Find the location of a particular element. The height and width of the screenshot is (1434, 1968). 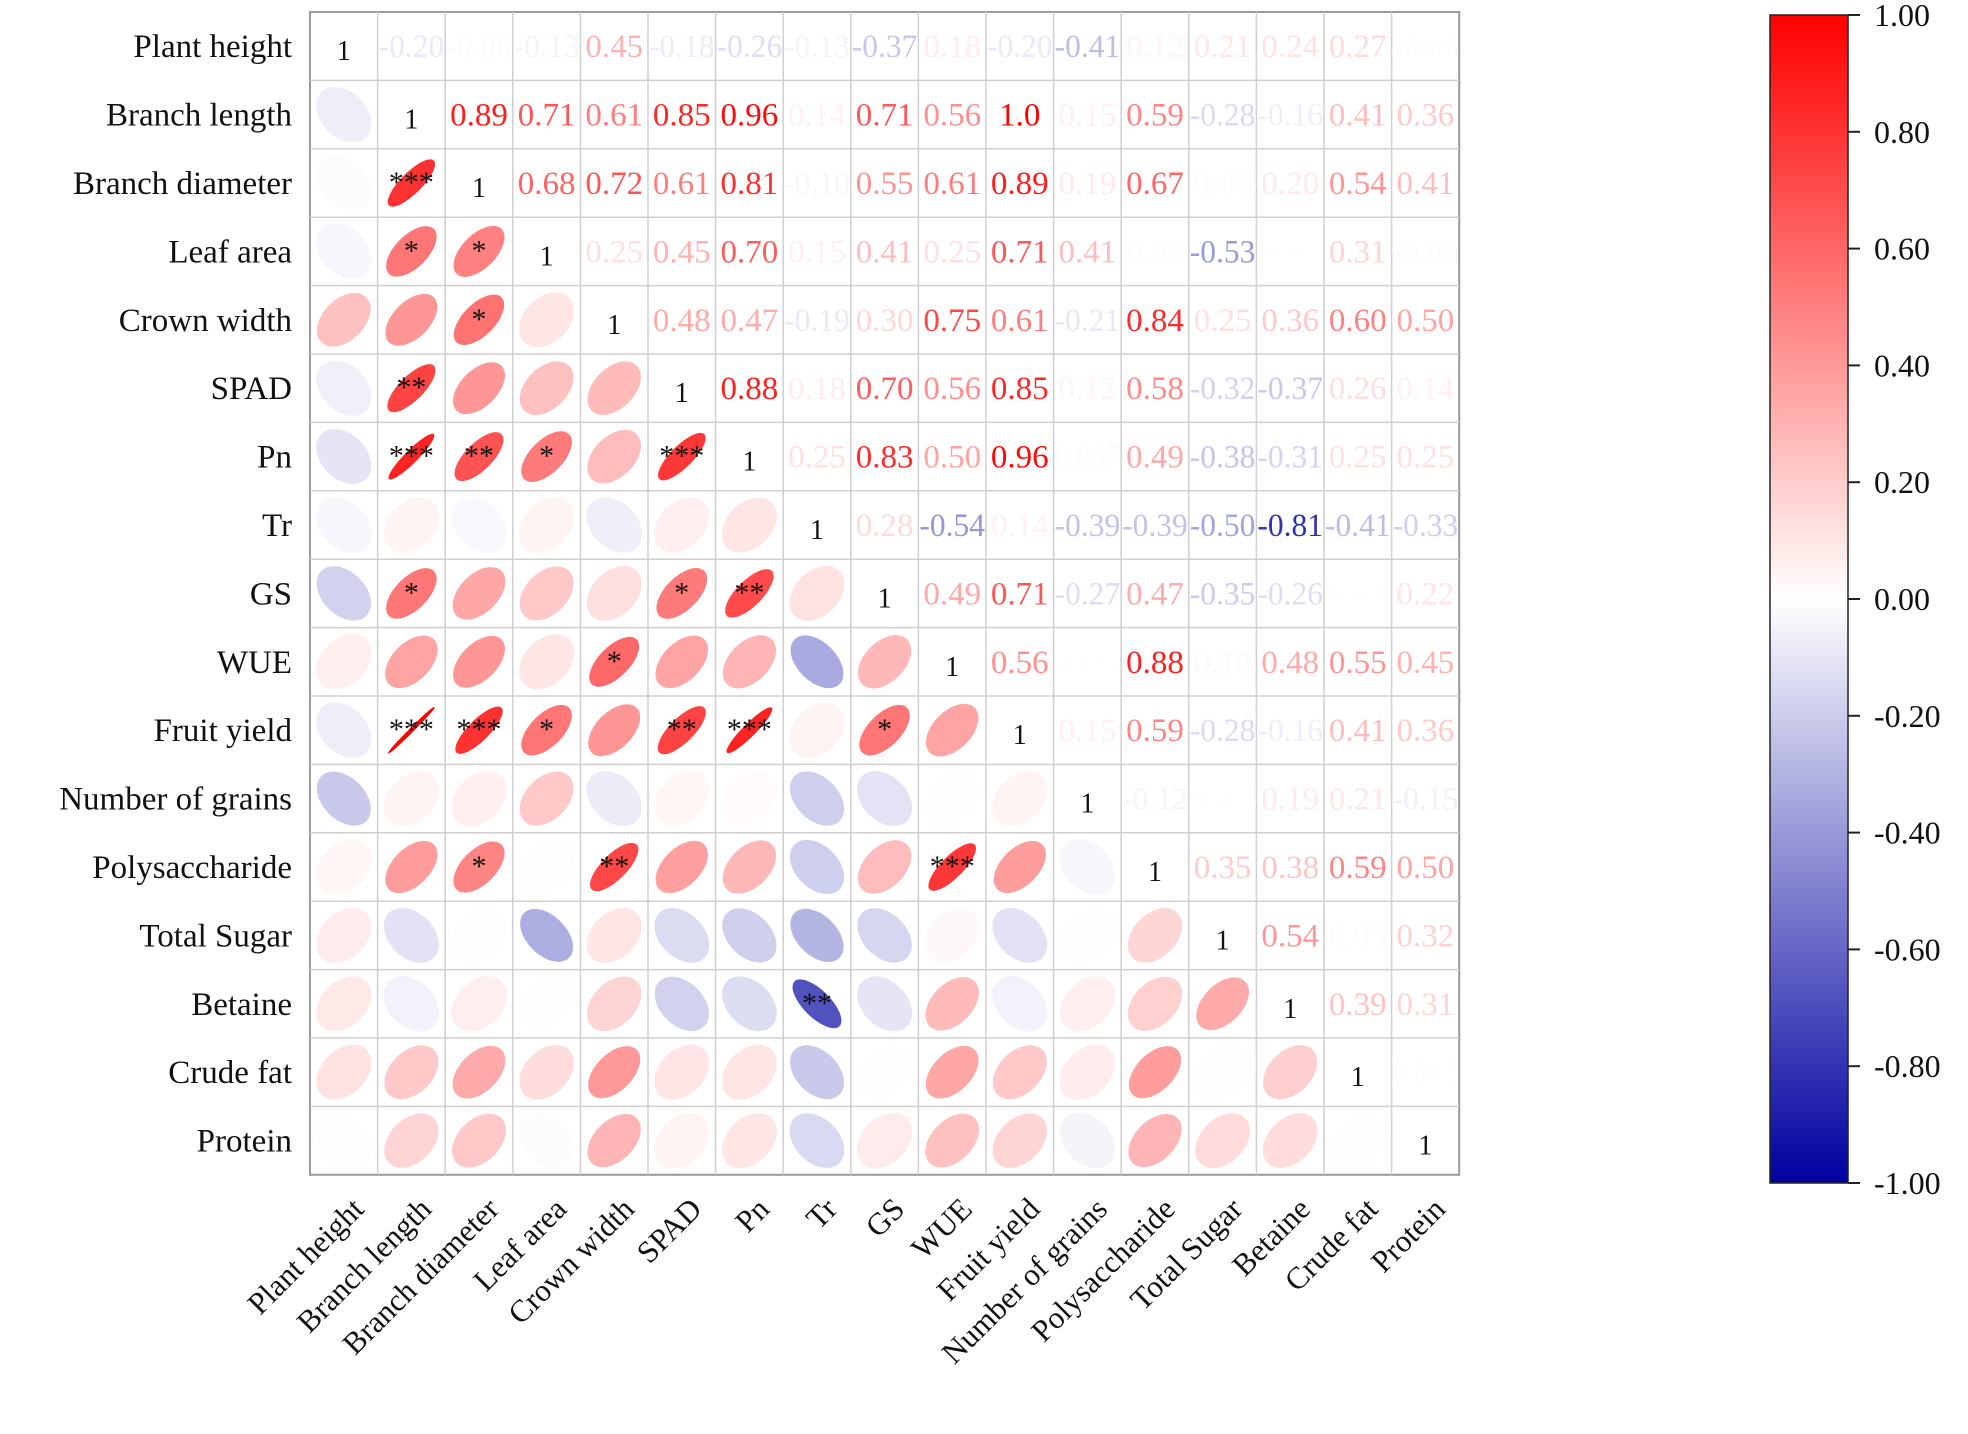

coefficient-label: 0.19 is located at coordinates (1290, 800).